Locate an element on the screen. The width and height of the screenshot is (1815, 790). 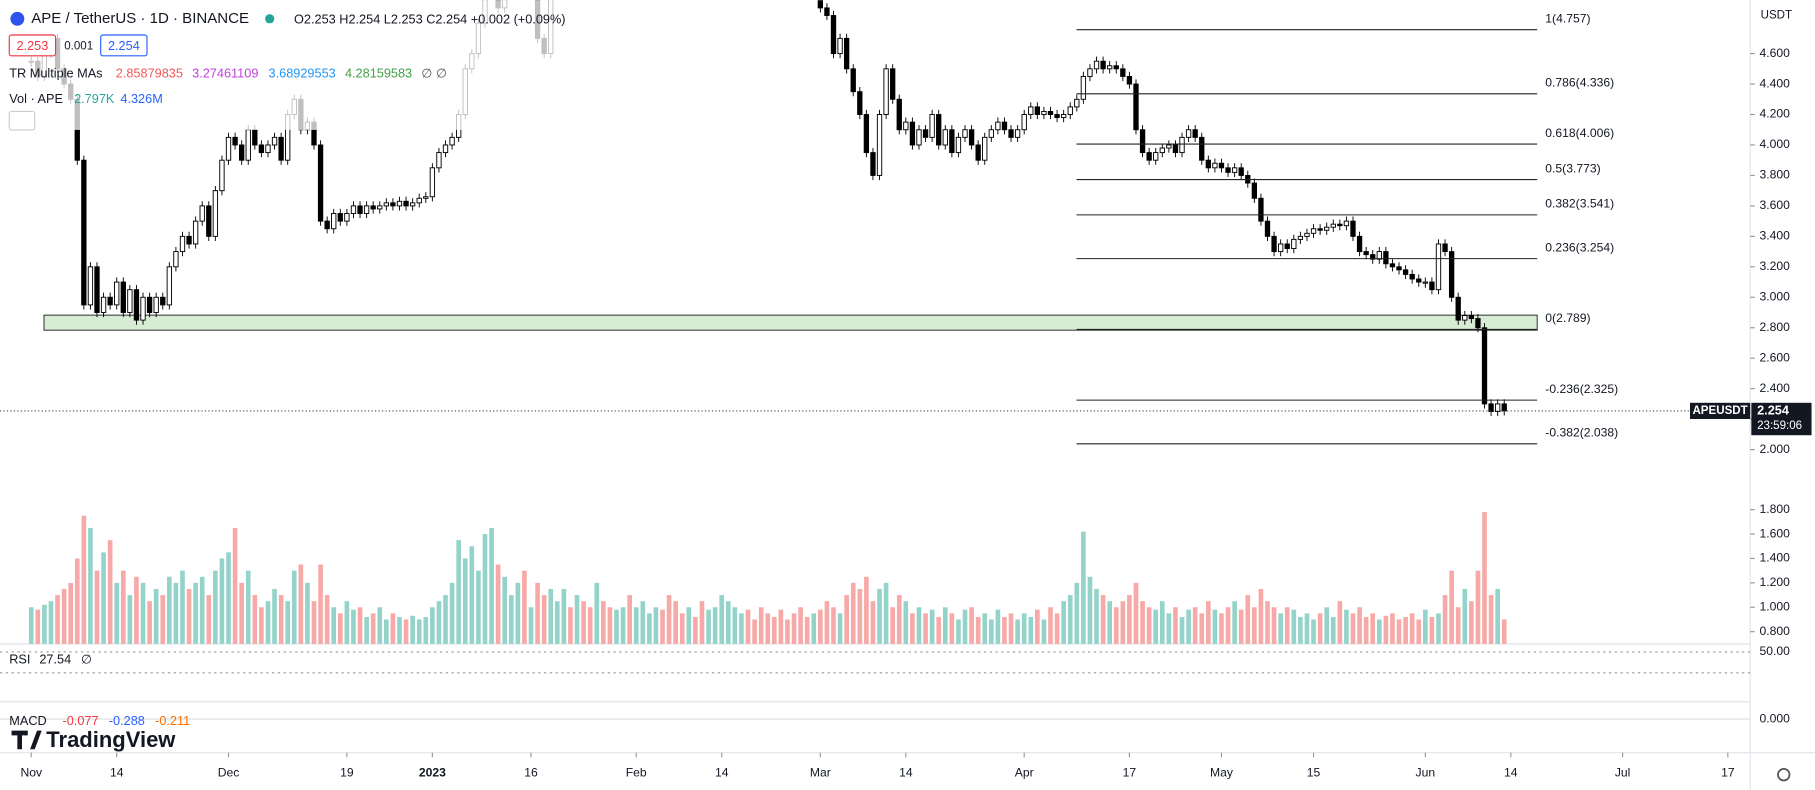
ma-title: TR Multiple MAs is located at coordinates (55, 73).